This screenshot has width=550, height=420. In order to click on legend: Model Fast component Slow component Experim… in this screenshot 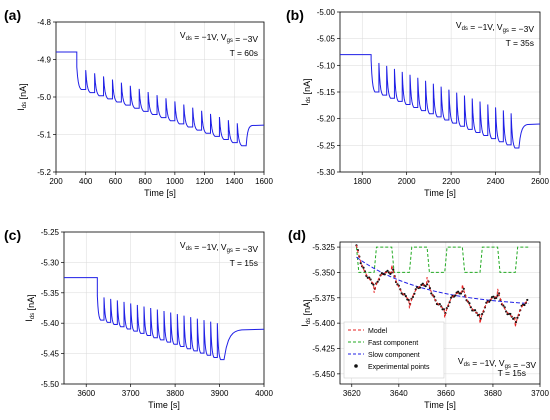, I will do `click(394, 350)`.